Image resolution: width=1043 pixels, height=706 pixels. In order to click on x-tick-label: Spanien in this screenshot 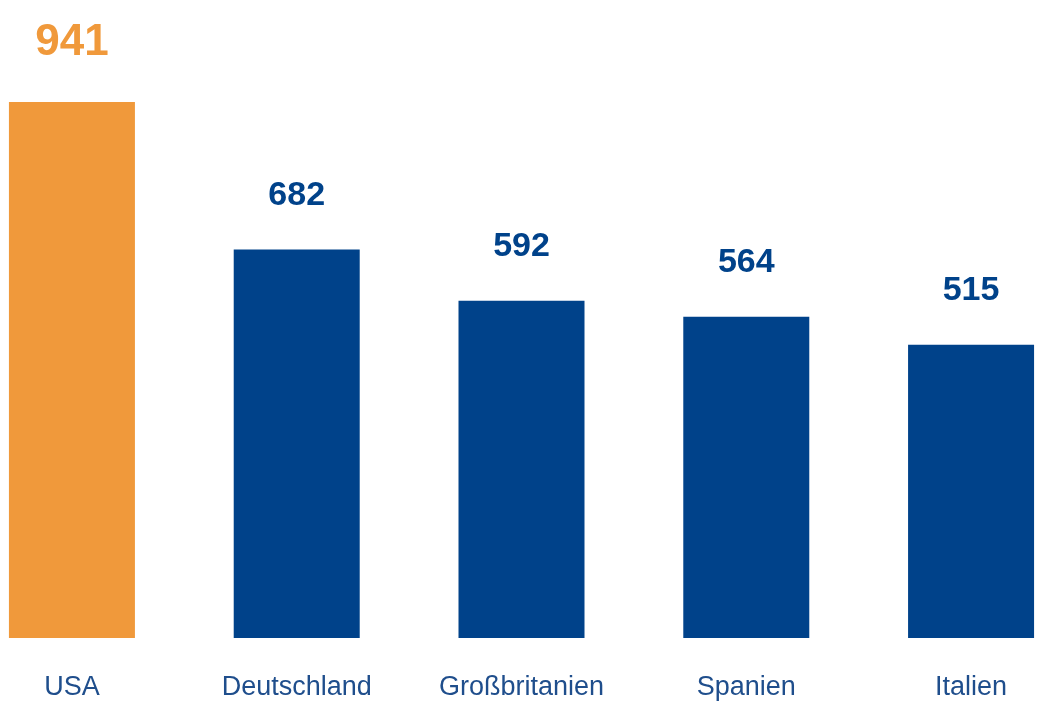, I will do `click(746, 685)`.